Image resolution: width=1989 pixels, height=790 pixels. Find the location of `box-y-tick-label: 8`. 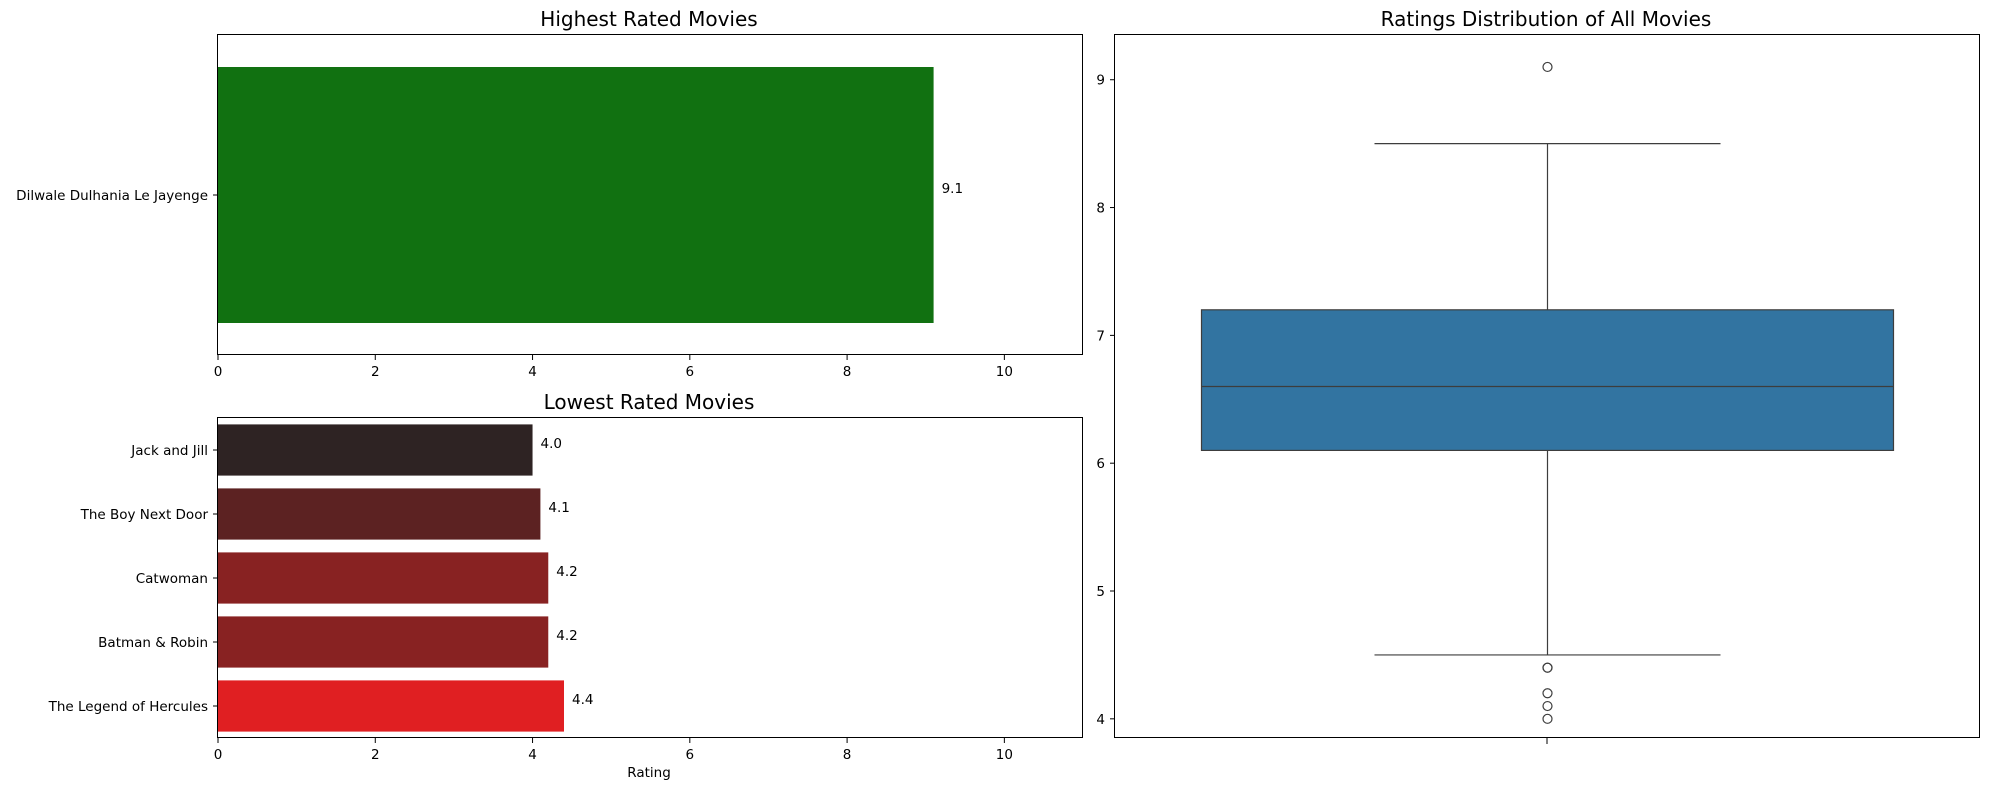

box-y-tick-label: 8 is located at coordinates (1100, 209).